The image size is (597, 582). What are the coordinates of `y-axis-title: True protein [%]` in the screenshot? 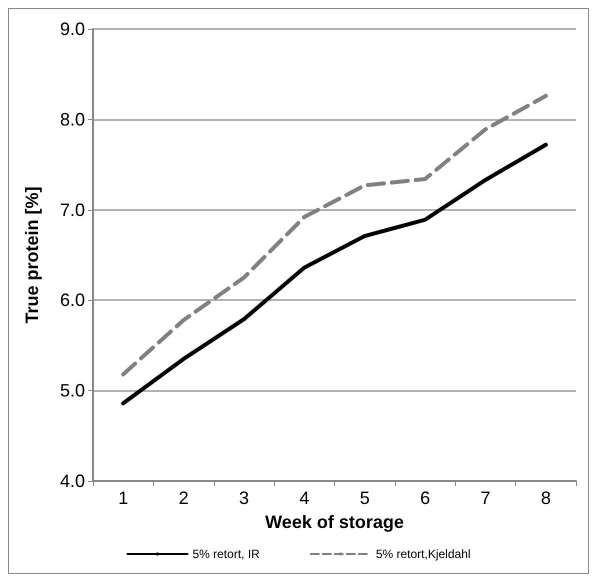 It's located at (32, 255).